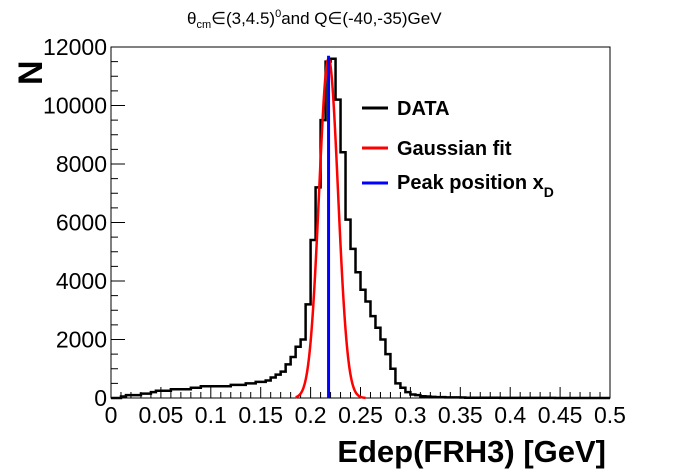 The width and height of the screenshot is (696, 474). I want to click on y-tick-label: 6000, so click(81, 223).